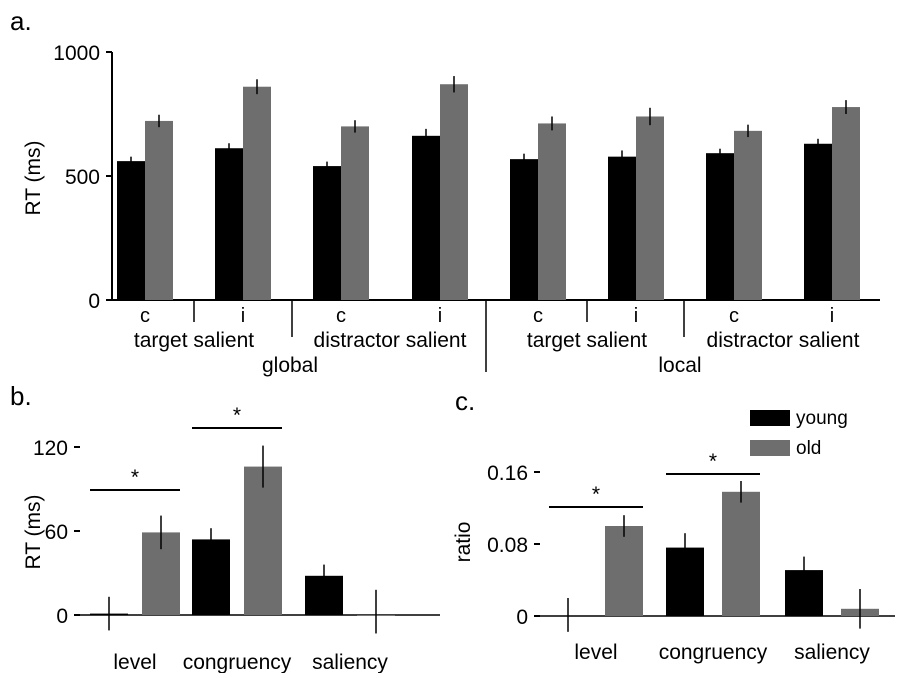 This screenshot has width=902, height=678. What do you see at coordinates (808, 448) in the screenshot?
I see `legend-label-old: old` at bounding box center [808, 448].